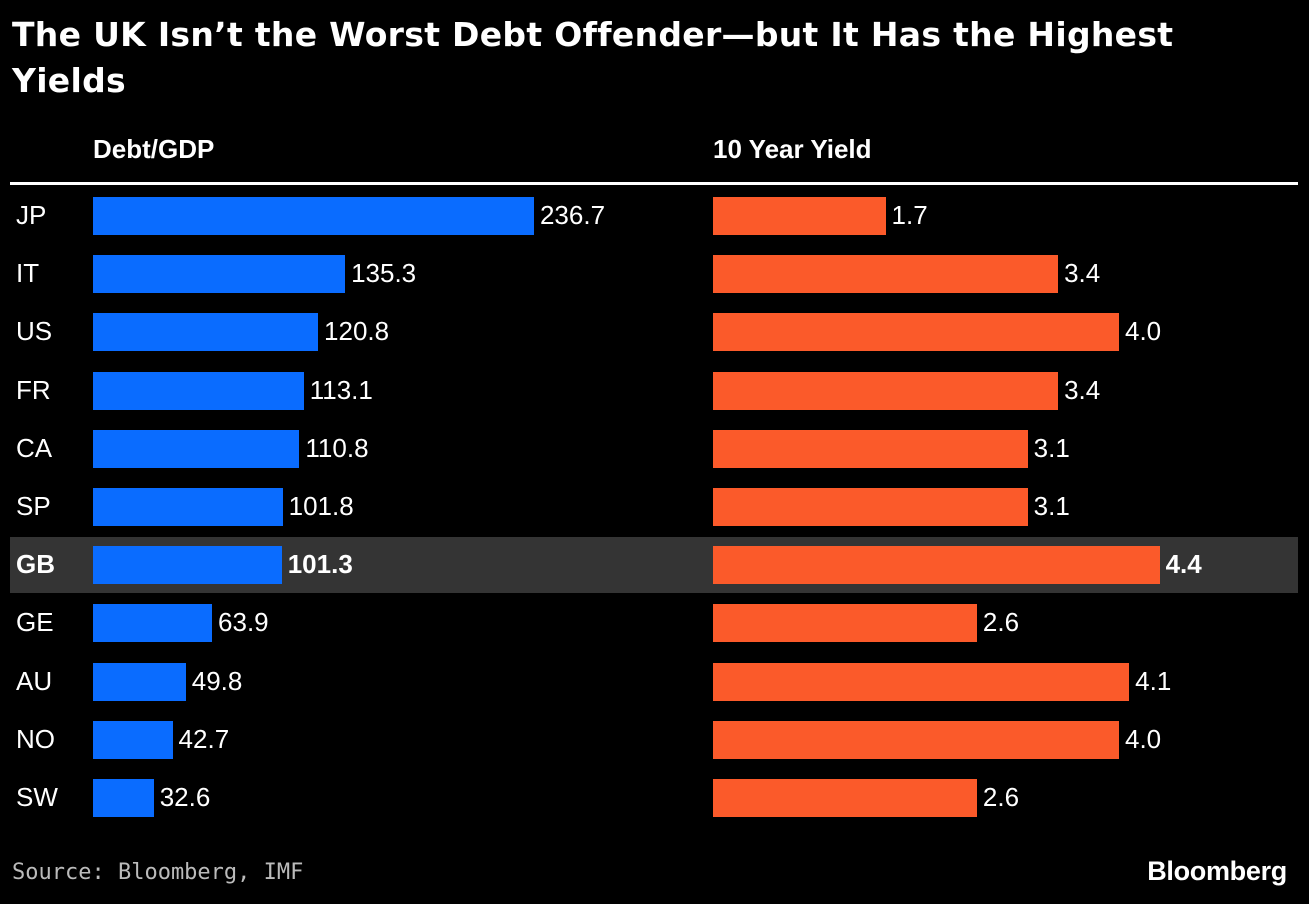 The image size is (1309, 904). Describe the element at coordinates (28, 273) in the screenshot. I see `country-label: IT` at that location.